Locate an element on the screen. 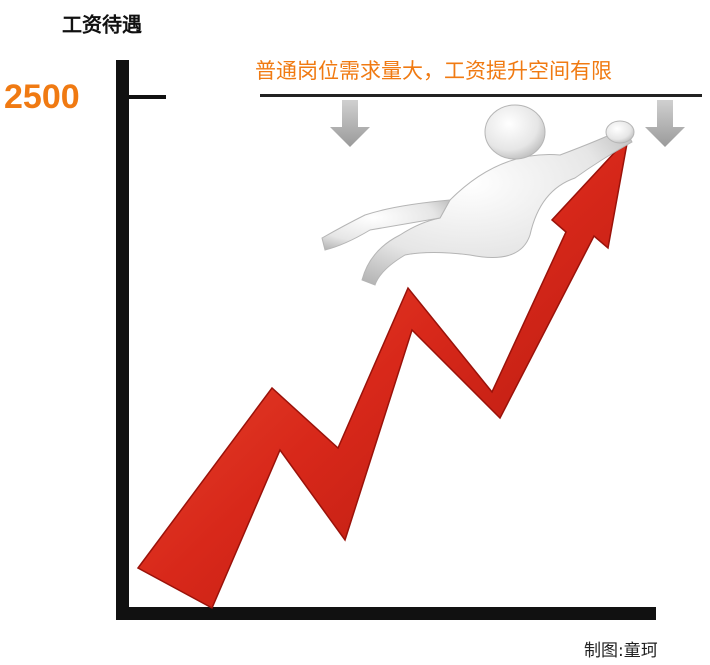 This screenshot has height=665, width=710. y-axis is located at coordinates (122, 340).